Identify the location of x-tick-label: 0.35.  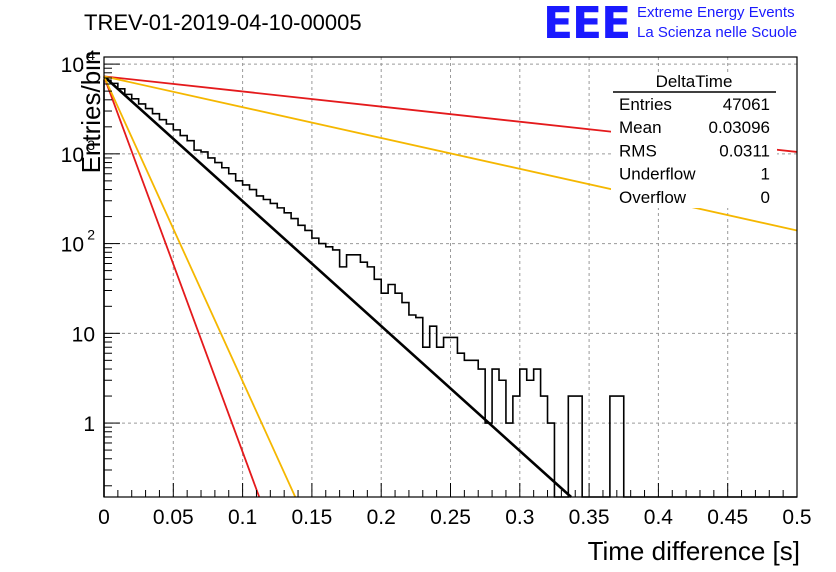
(589, 517).